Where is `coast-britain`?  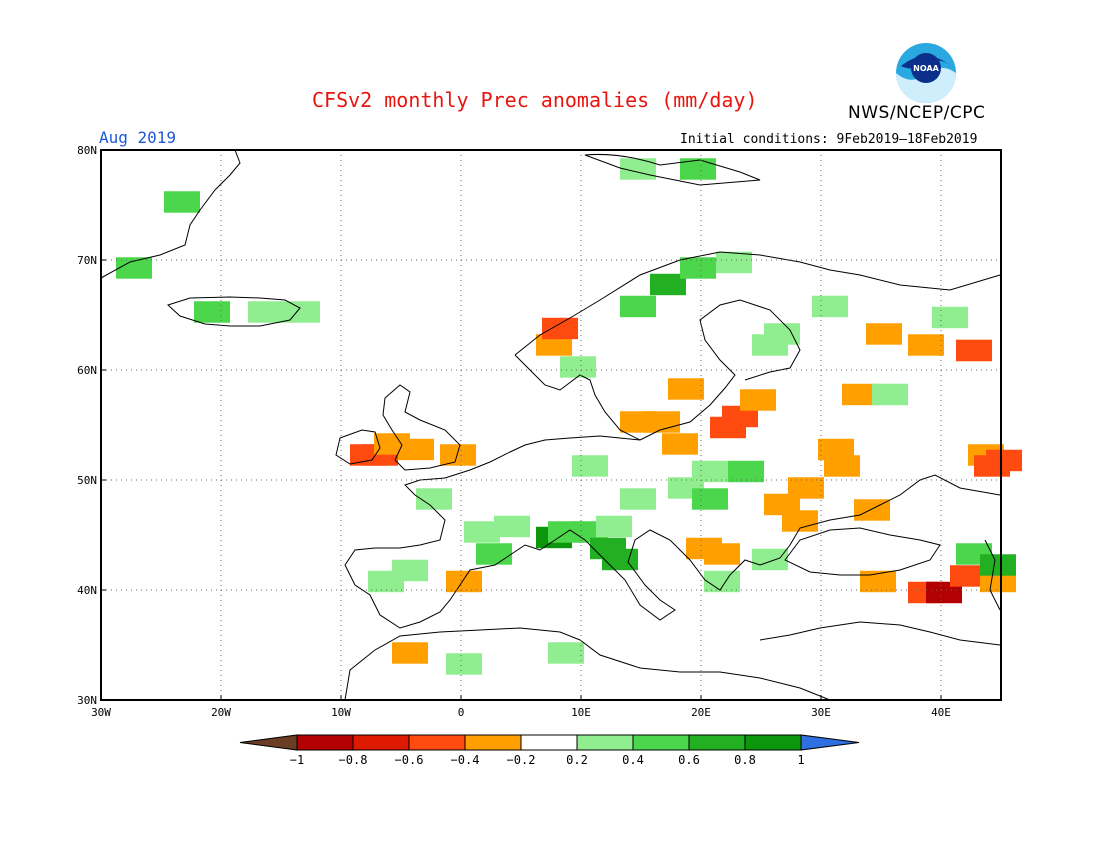
coast-britain is located at coordinates (421, 427).